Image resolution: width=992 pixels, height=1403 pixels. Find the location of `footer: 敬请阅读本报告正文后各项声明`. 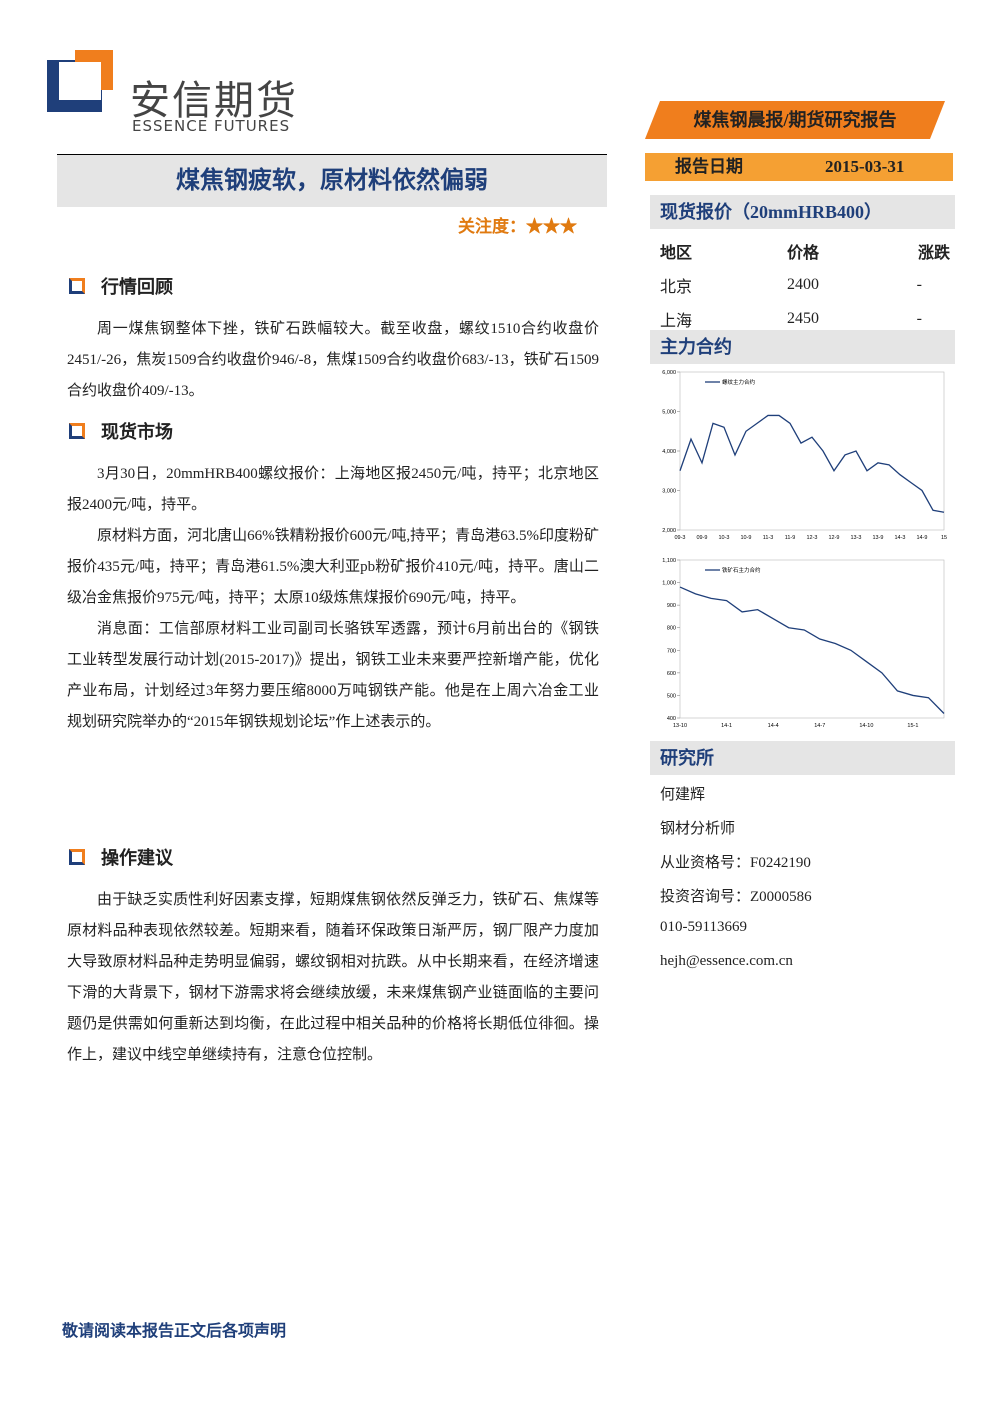

footer: 敬请阅读本报告正文后各项声明 is located at coordinates (174, 1331).